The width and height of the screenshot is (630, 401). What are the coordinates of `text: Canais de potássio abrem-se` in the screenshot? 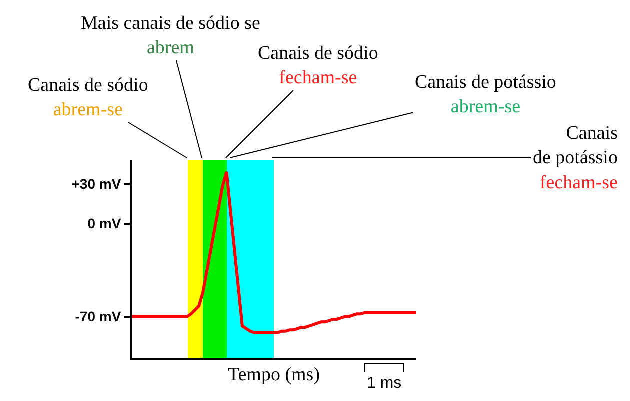 It's located at (485, 95).